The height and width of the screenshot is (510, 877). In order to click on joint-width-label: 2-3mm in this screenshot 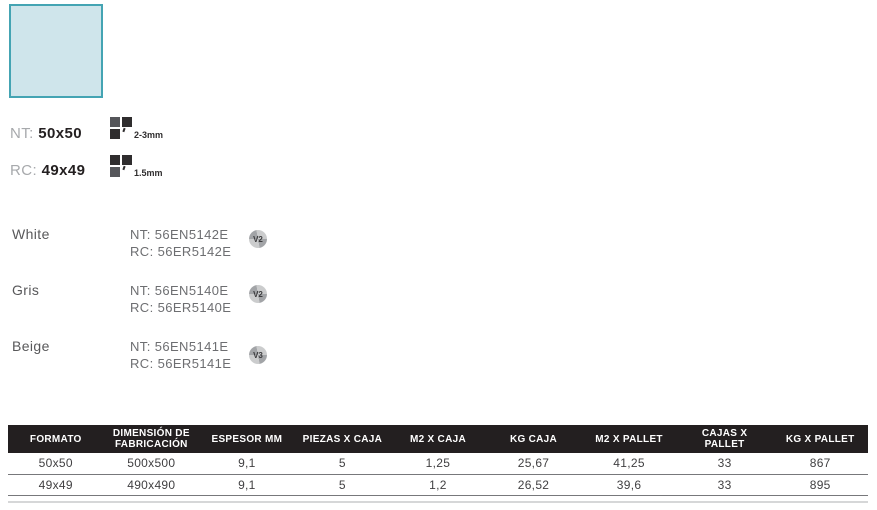, I will do `click(149, 135)`.